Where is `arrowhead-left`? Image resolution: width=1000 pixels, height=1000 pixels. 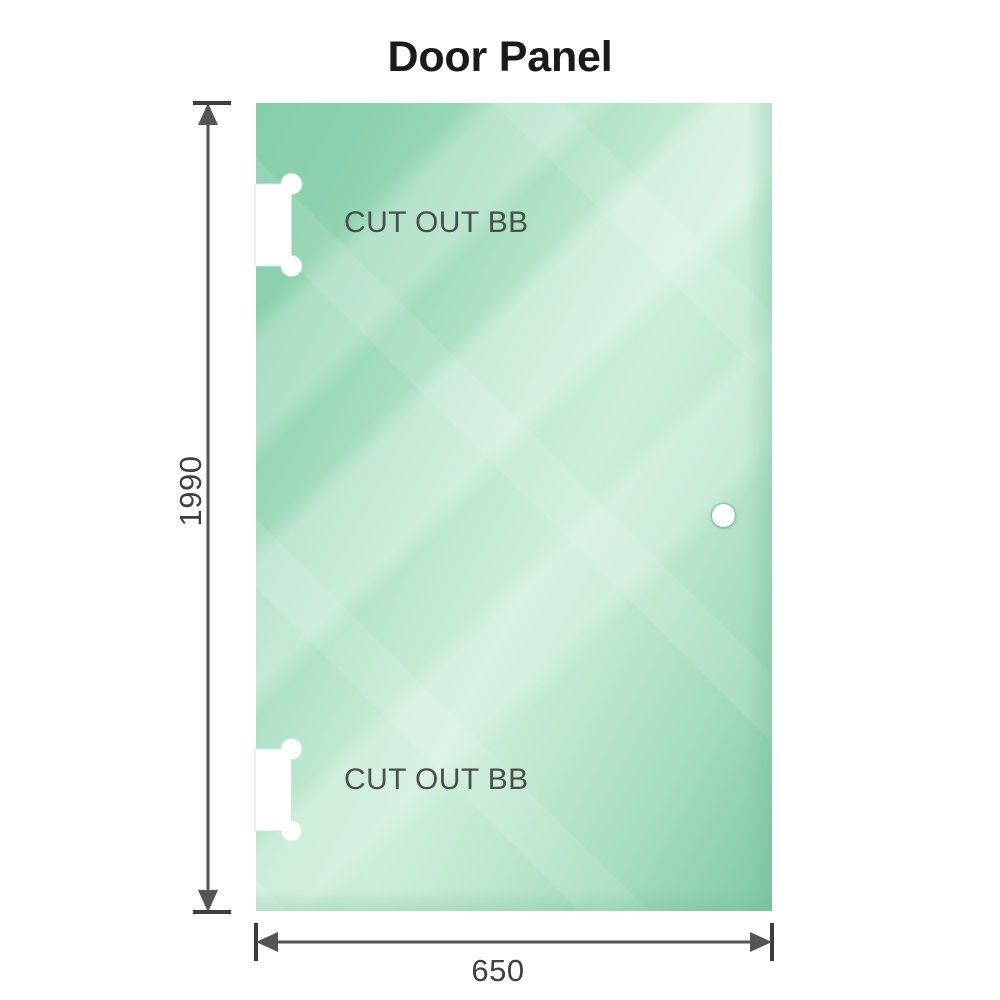 arrowhead-left is located at coordinates (267, 942).